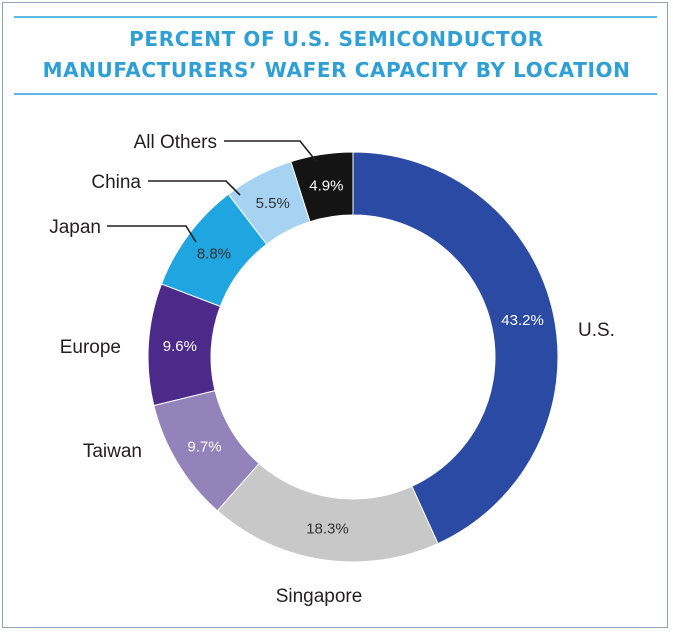 The image size is (673, 633). What do you see at coordinates (327, 512) in the screenshot?
I see `slice-singapore` at bounding box center [327, 512].